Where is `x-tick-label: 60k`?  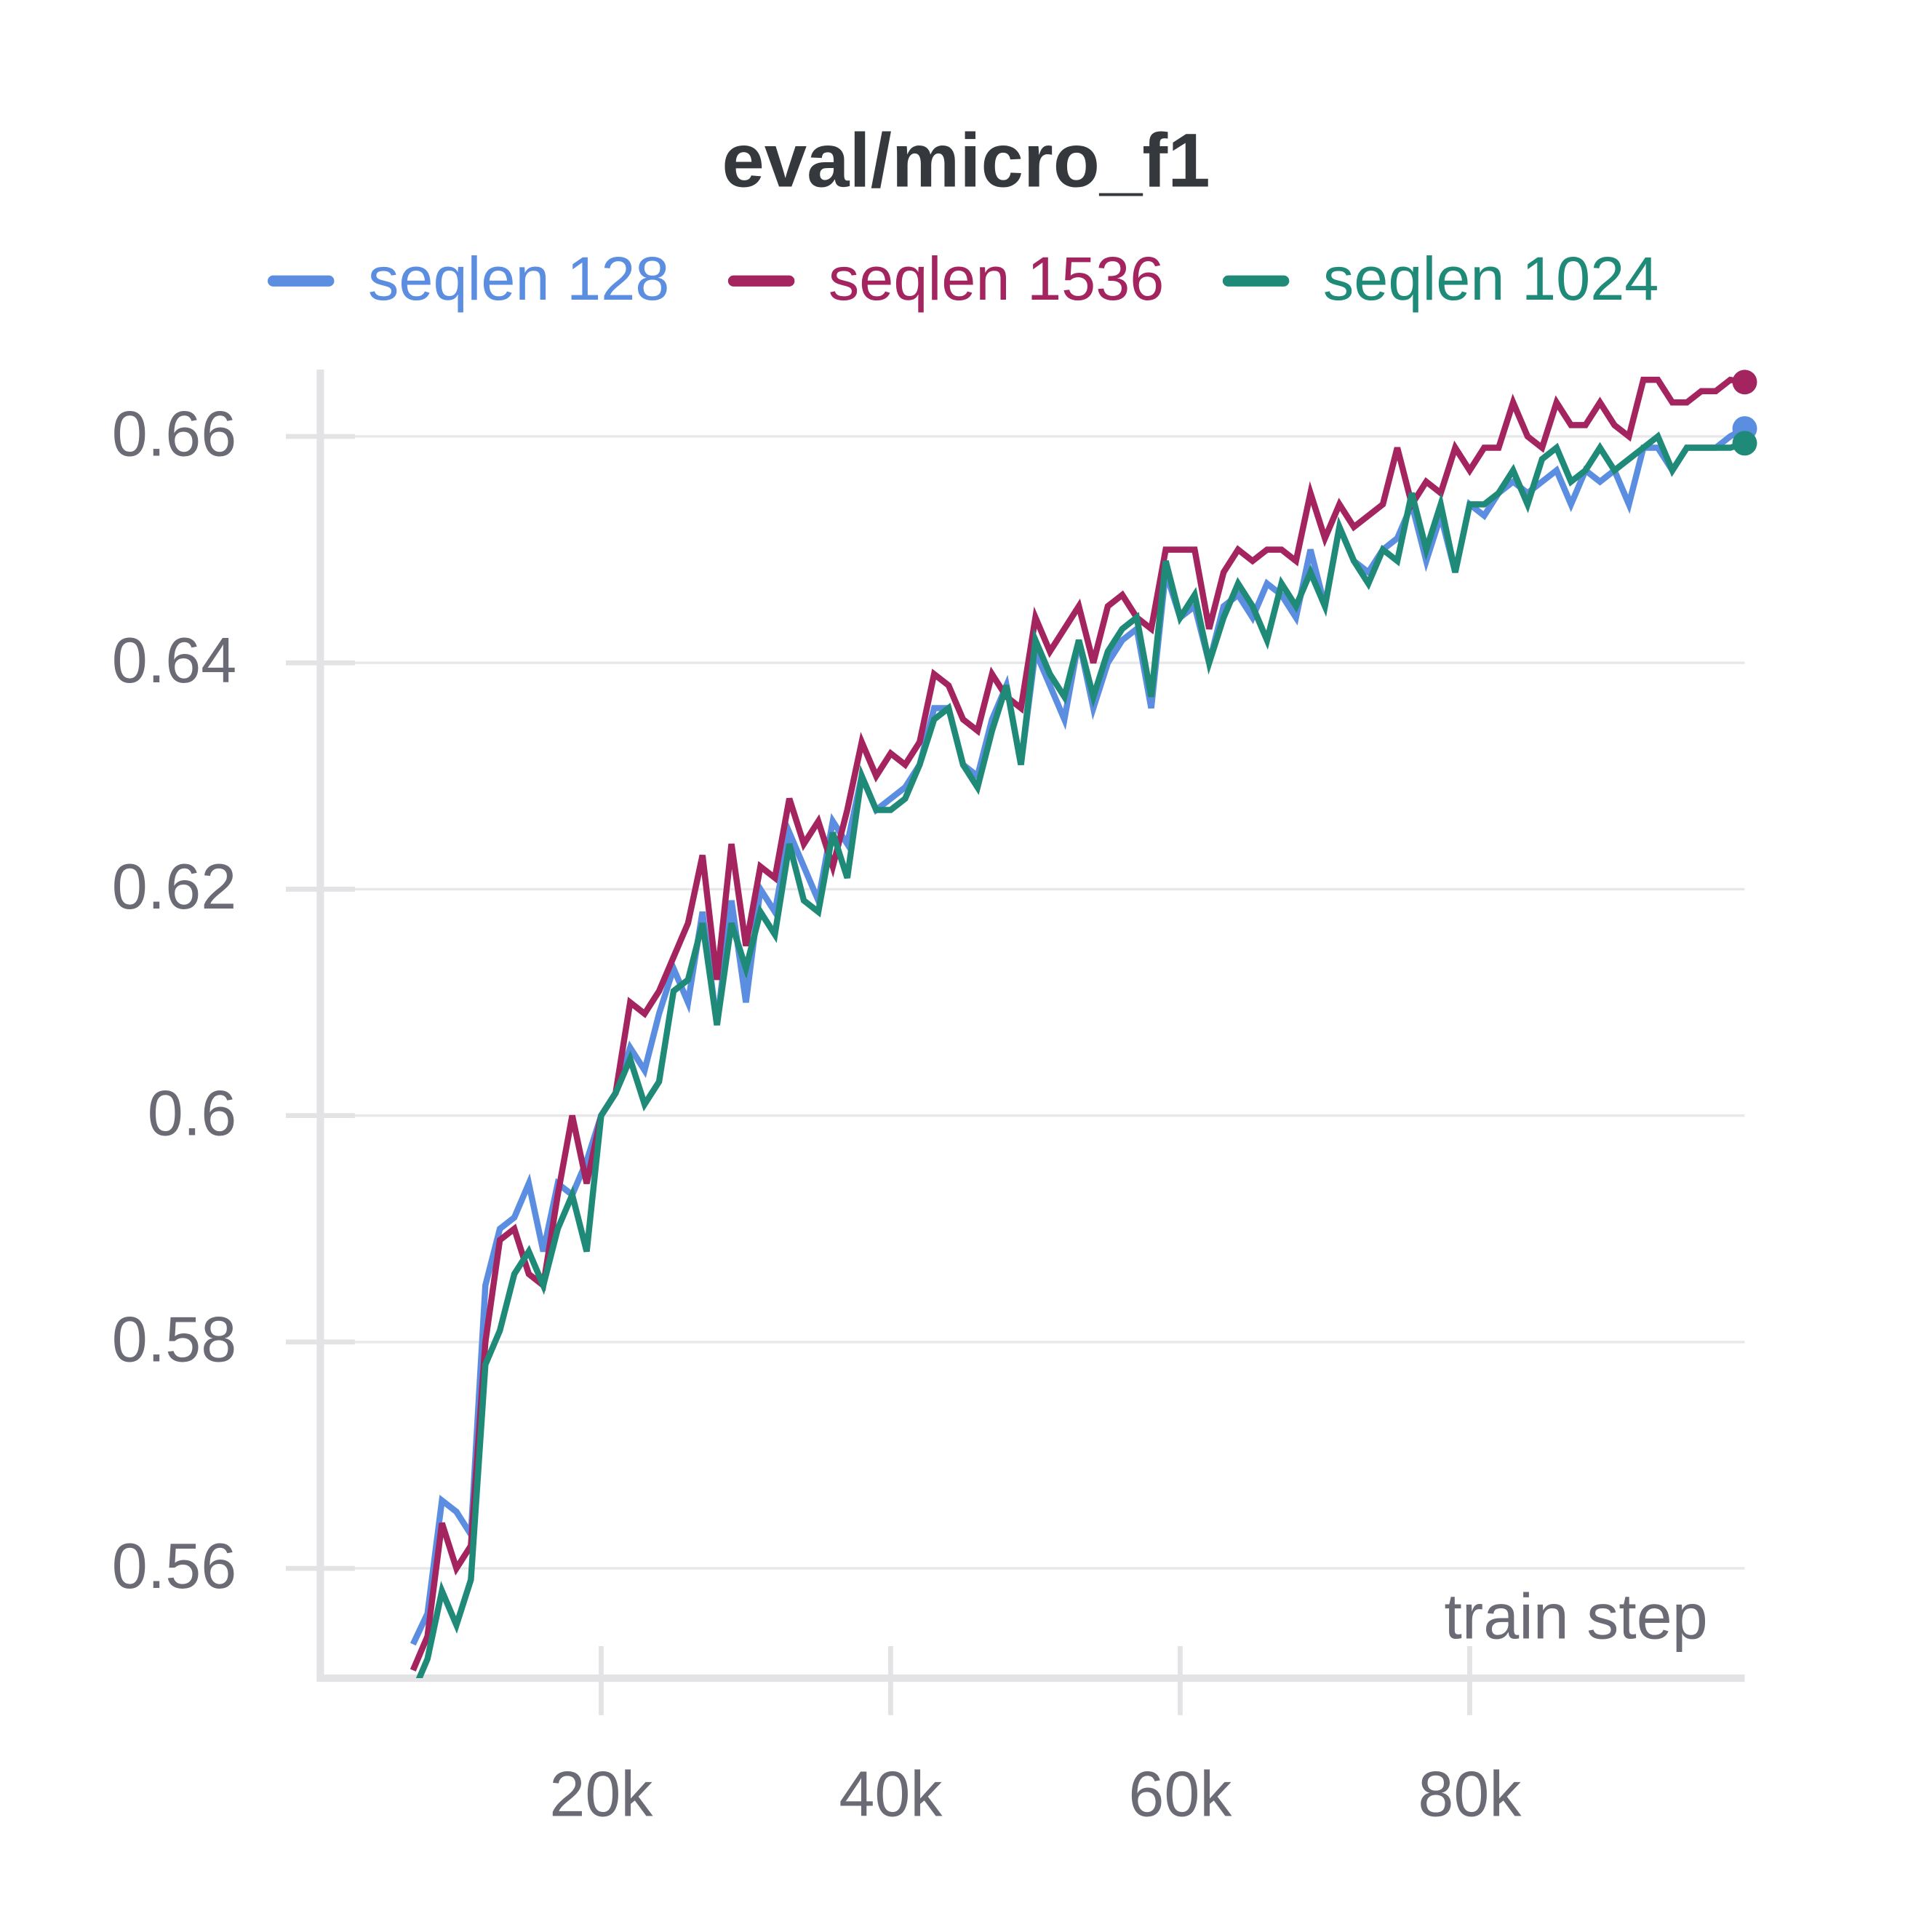
x-tick-label: 60k is located at coordinates (1180, 1793).